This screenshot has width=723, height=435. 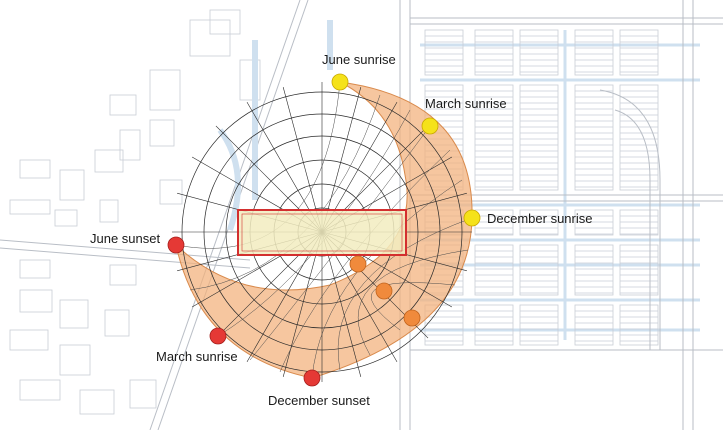 I want to click on march-sunrise-top-label: March sunrise, so click(x=466, y=103).